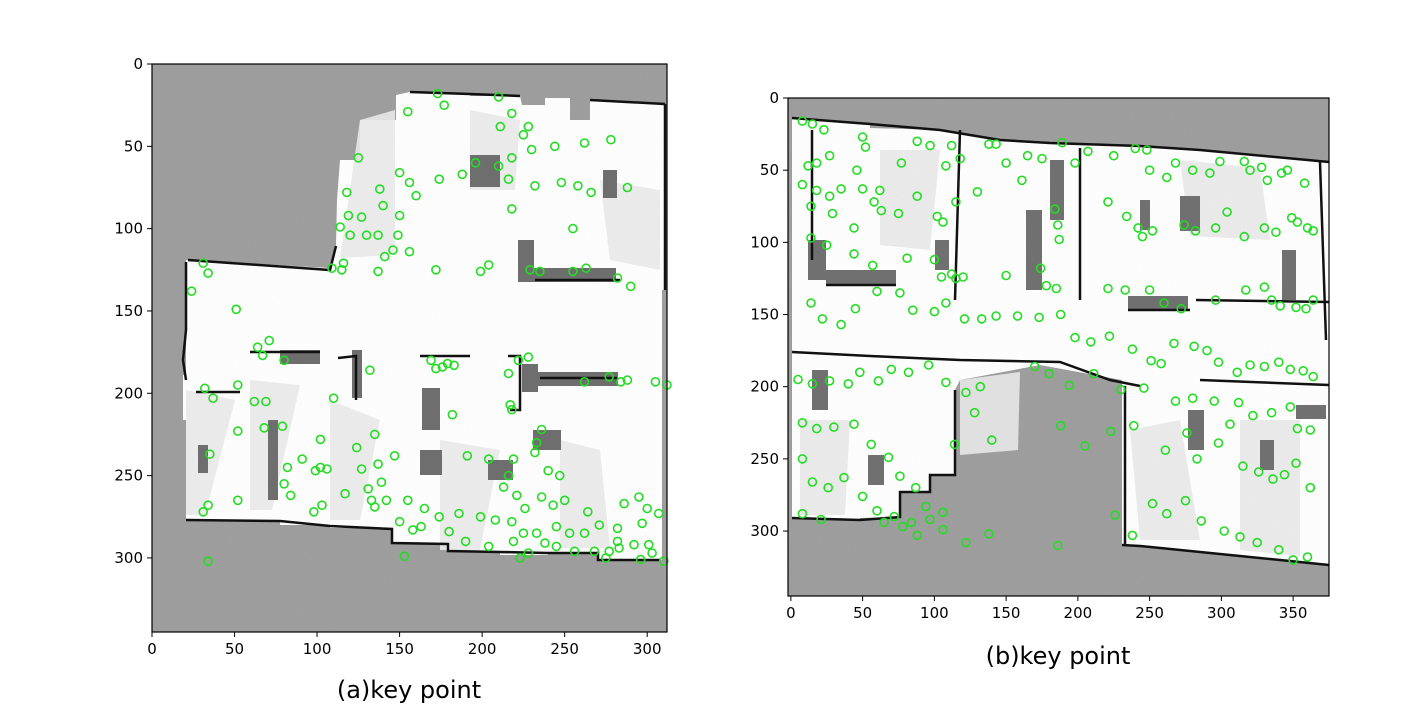 This screenshot has height=710, width=1426. I want to click on panel-a-x-tick-label-300: 300, so click(647, 649).